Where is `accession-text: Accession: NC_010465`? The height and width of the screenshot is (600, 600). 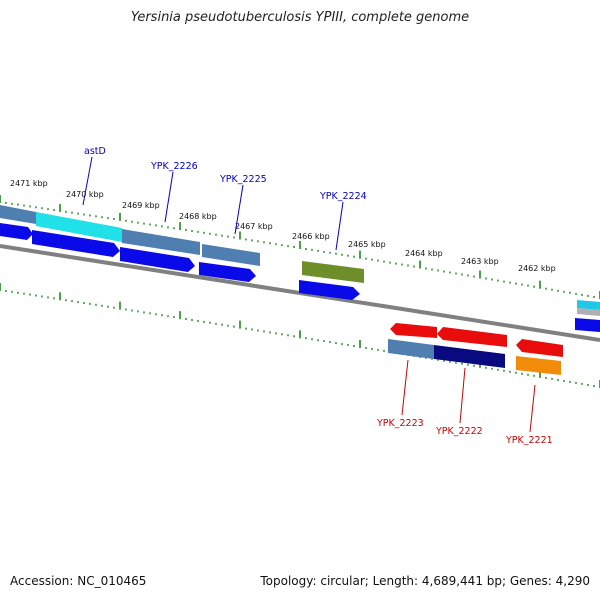 accession-text: Accession: NC_010465 is located at coordinates (78, 581).